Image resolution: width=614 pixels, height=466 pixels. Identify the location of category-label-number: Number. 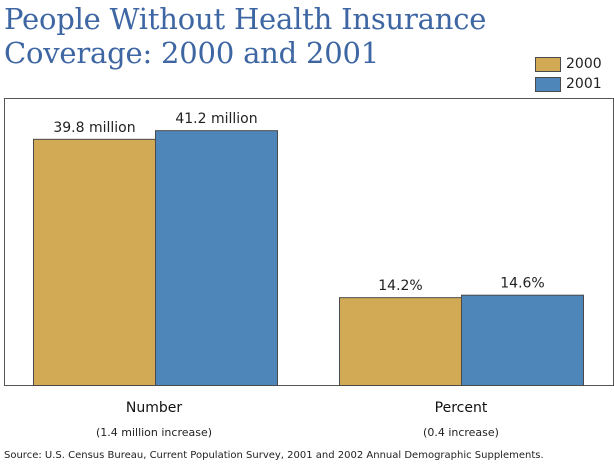
(154, 408).